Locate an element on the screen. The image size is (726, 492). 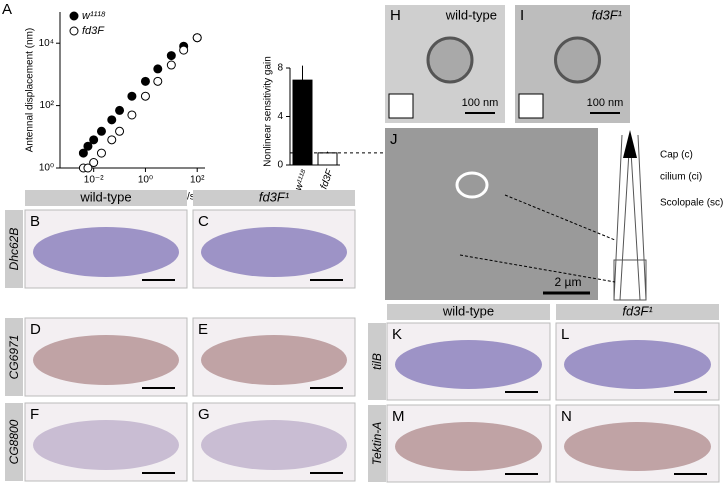
y-tick-label: 4 is located at coordinates (280, 116).